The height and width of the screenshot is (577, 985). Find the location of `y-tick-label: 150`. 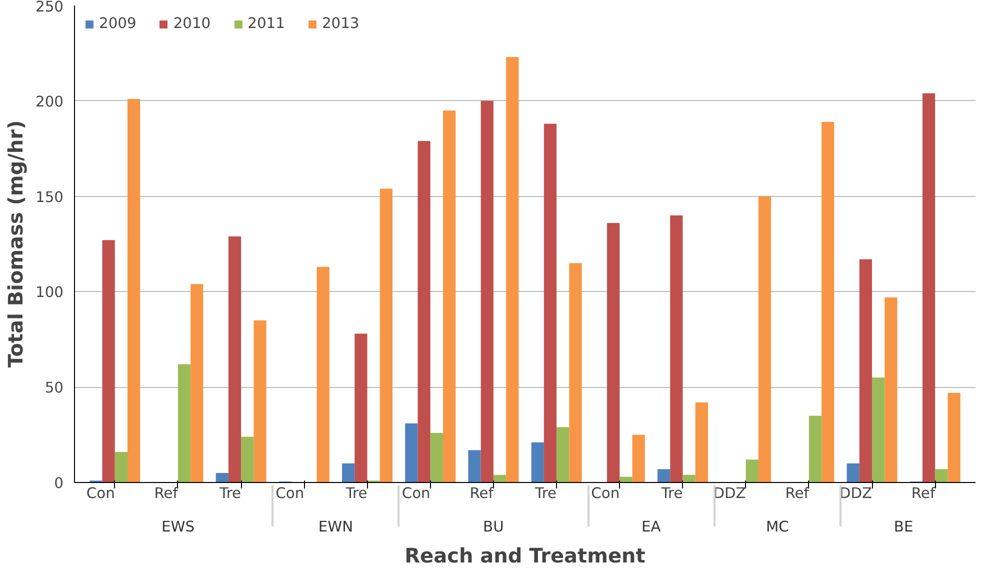

y-tick-label: 150 is located at coordinates (50, 197).